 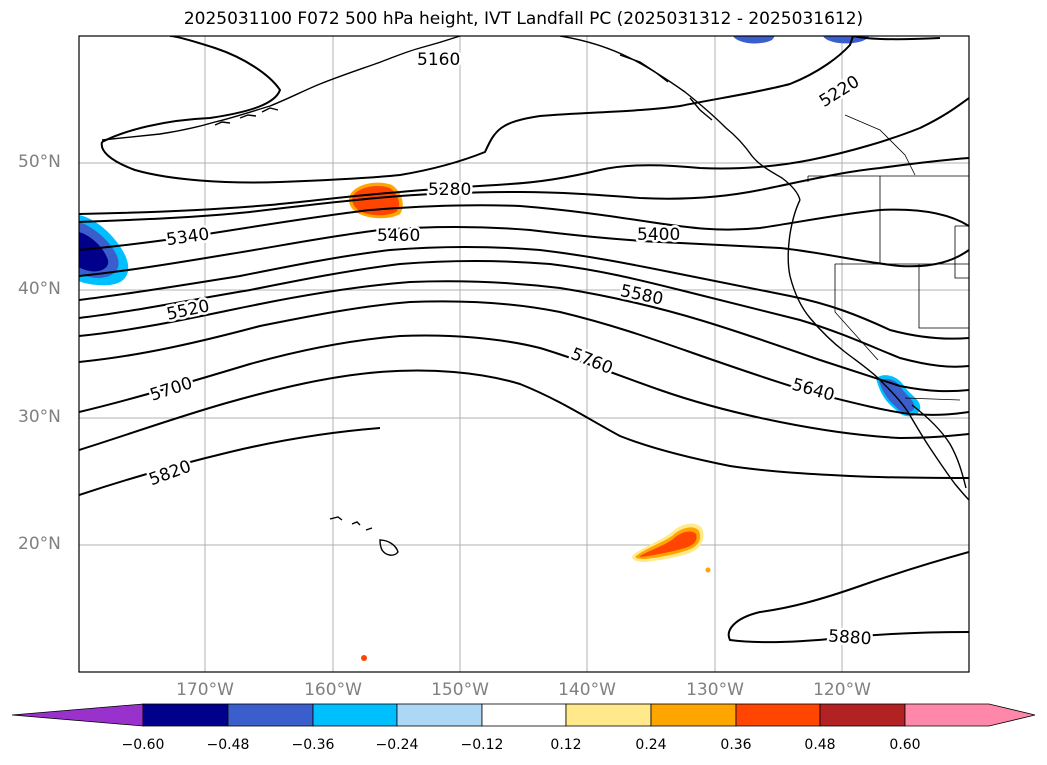 What do you see at coordinates (188, 310) in the screenshot?
I see `contour-label-5520: 5520` at bounding box center [188, 310].